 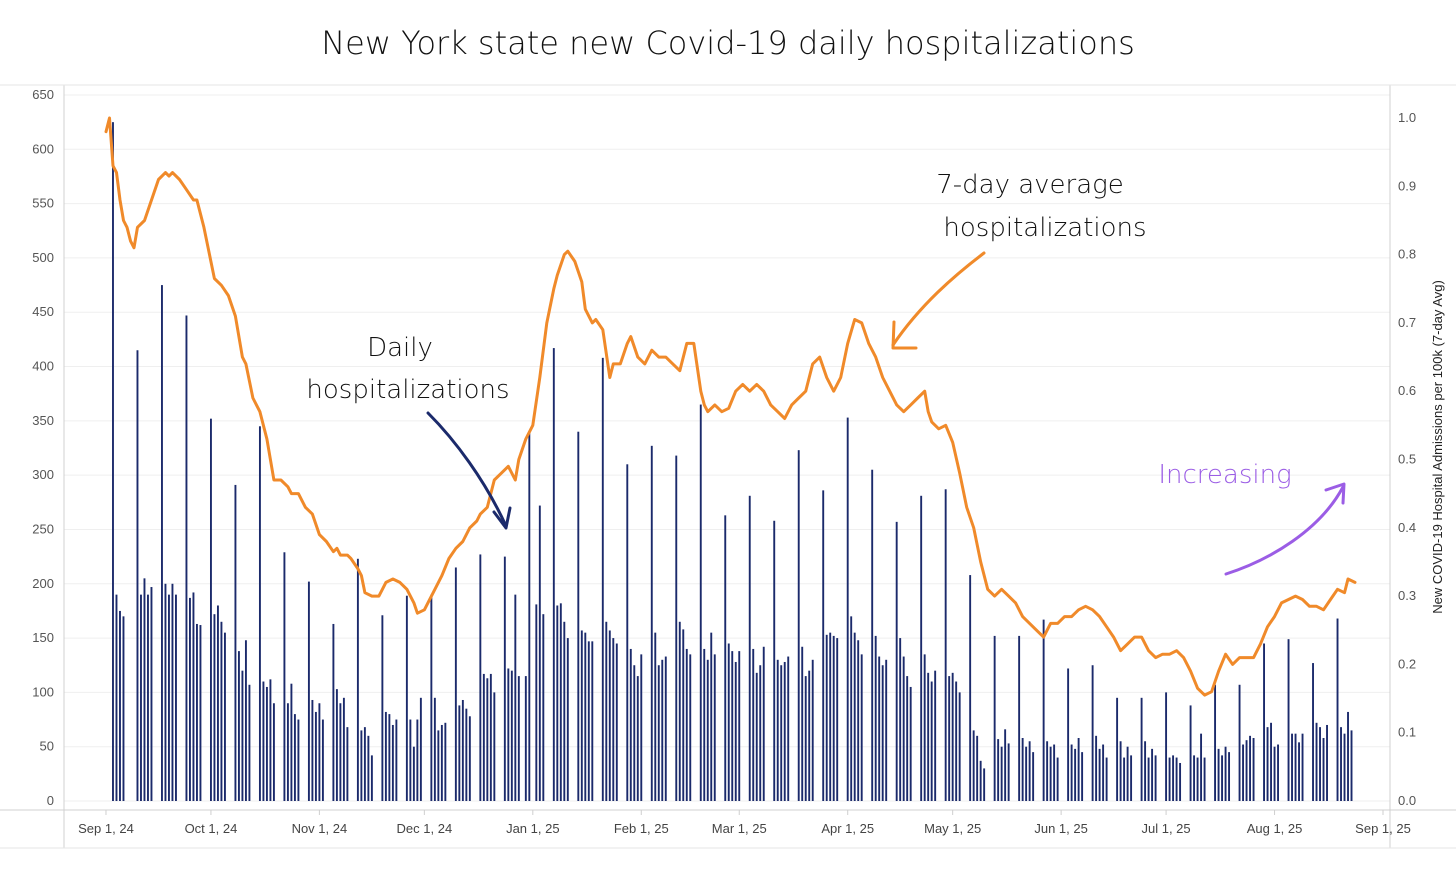 I want to click on right-tick-label: 0.2, so click(x=1407, y=663).